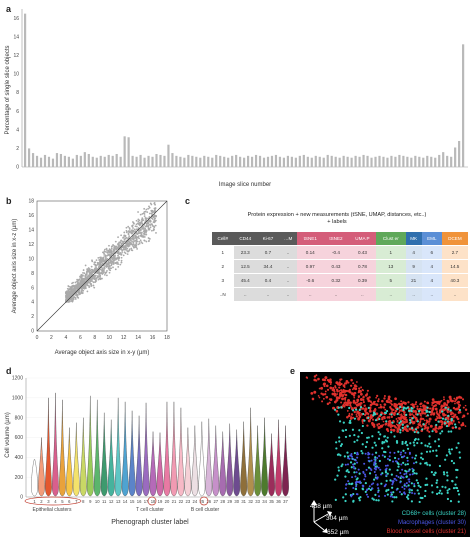 The width and height of the screenshot is (474, 539). What do you see at coordinates (31, 259) in the screenshot?
I see `b-y-tick-label: 10` at bounding box center [31, 259].